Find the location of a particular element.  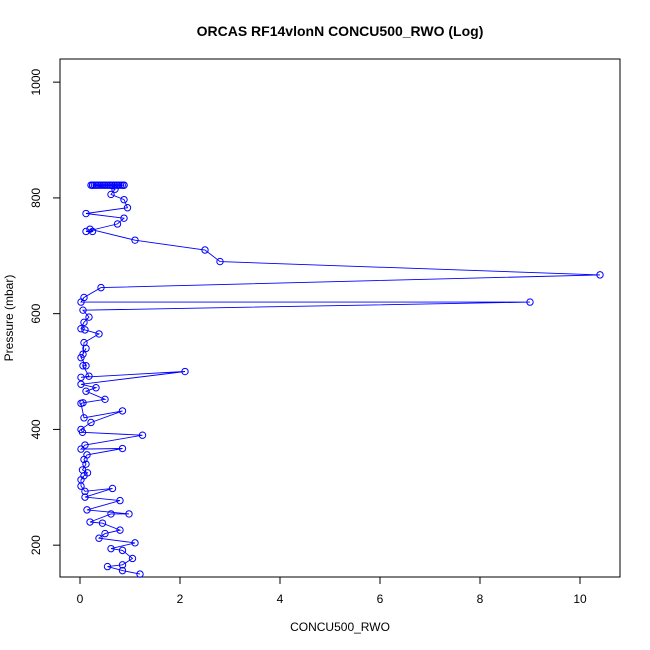

x-tick-label: 2 is located at coordinates (180, 599).